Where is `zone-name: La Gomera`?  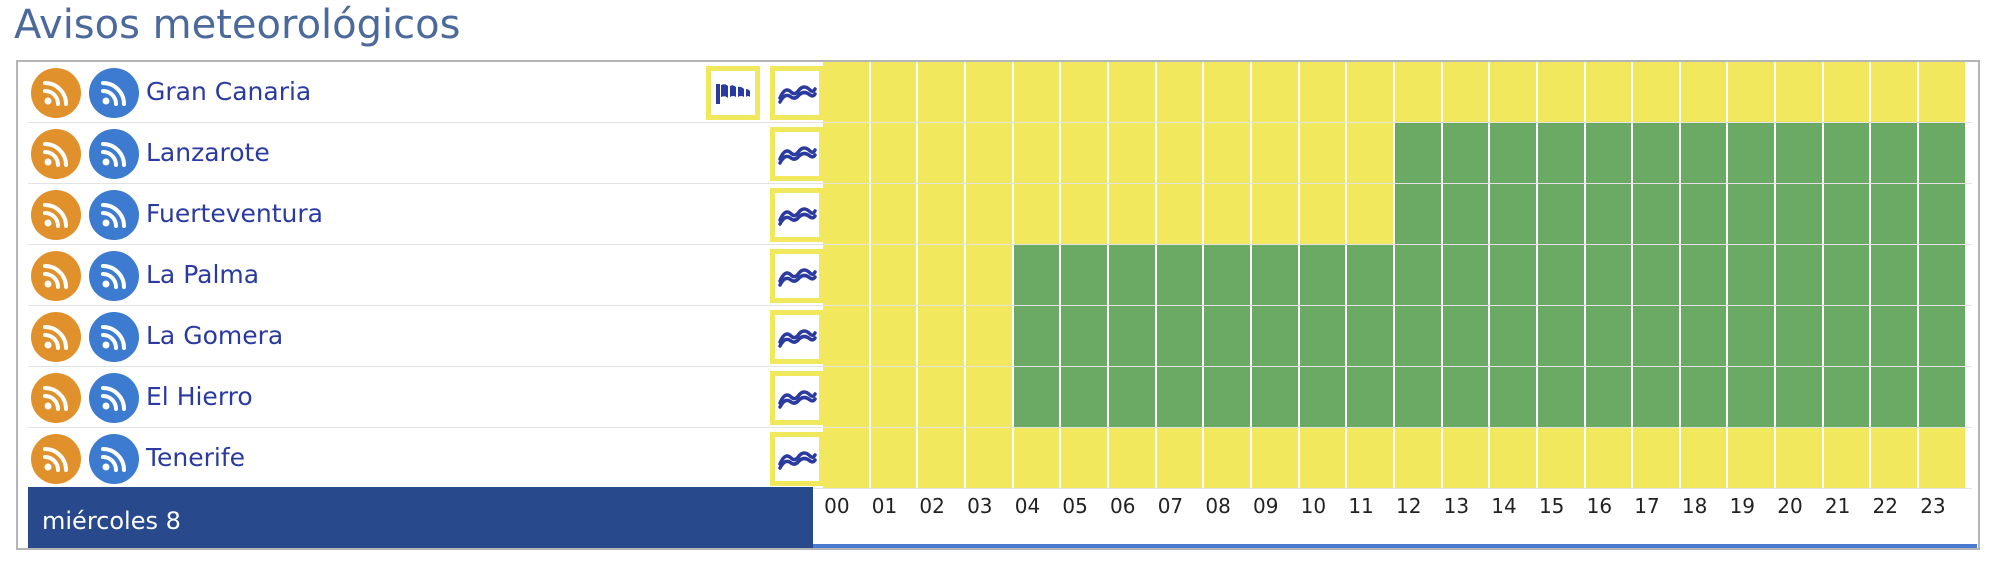
zone-name: La Gomera is located at coordinates (215, 335).